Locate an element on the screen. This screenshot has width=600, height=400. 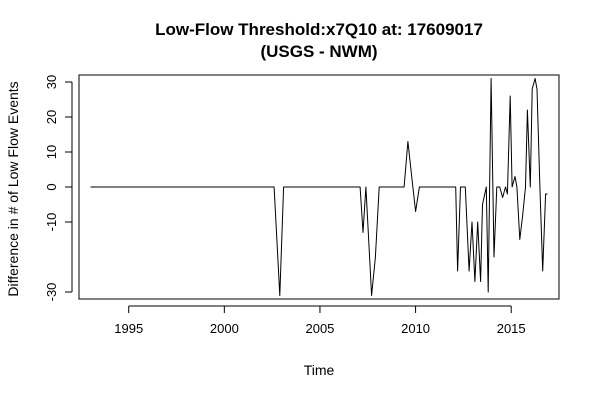
y-axis: -30 -10 0 10 20 30 is located at coordinates (58, 188).